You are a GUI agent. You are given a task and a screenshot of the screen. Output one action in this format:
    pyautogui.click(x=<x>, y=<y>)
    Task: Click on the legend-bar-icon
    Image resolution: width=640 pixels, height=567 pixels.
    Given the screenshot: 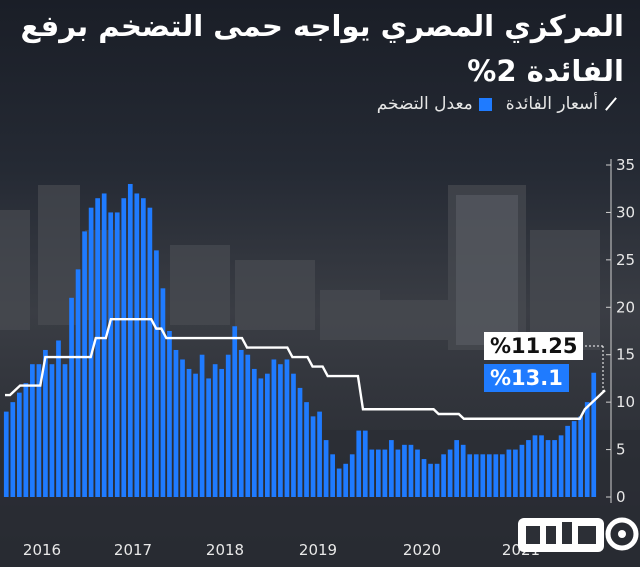 What is the action you would take?
    pyautogui.click(x=485, y=104)
    